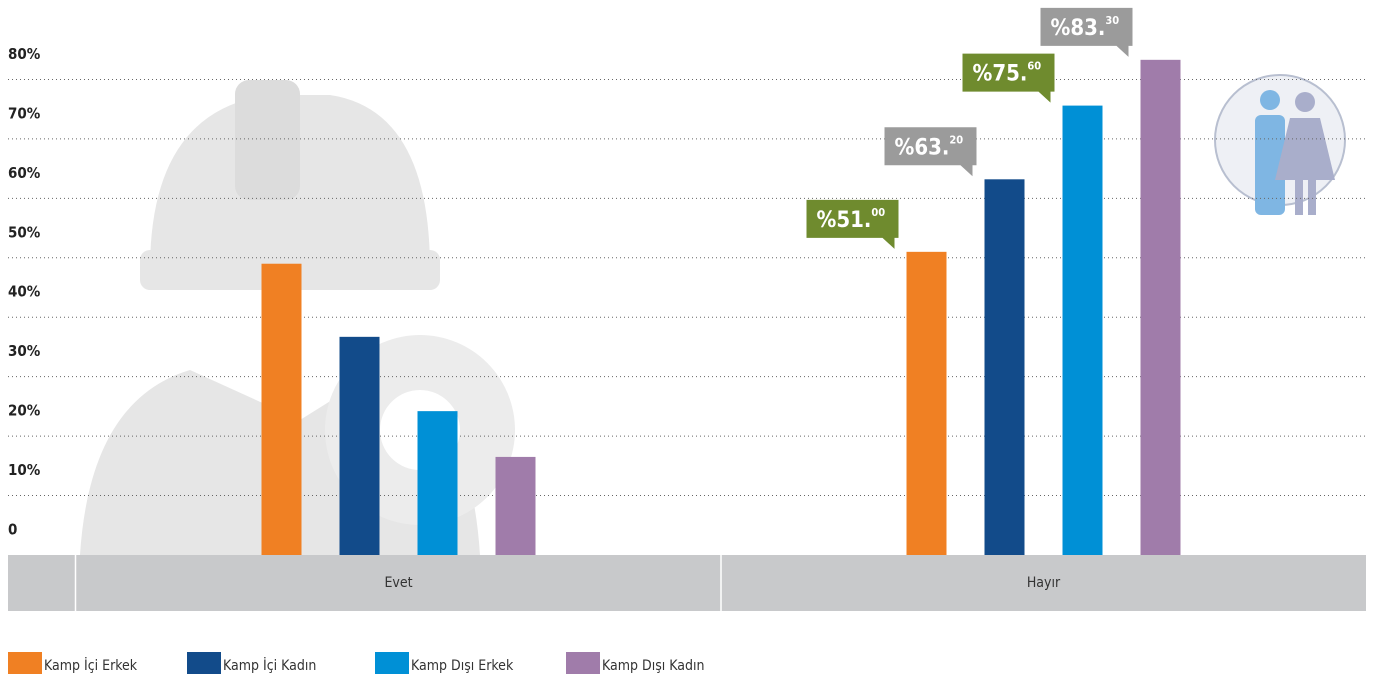 This screenshot has height=686, width=1373. Describe the element at coordinates (1280, 144) in the screenshot. I see `people-icon` at that location.